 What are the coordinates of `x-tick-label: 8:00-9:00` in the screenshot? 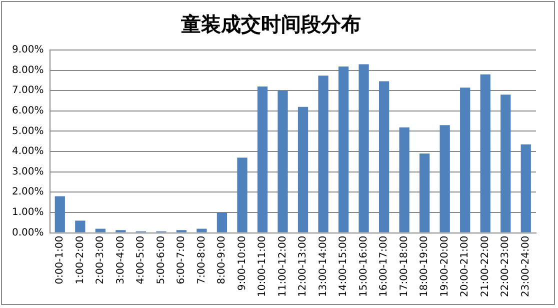 It's located at (222, 260).